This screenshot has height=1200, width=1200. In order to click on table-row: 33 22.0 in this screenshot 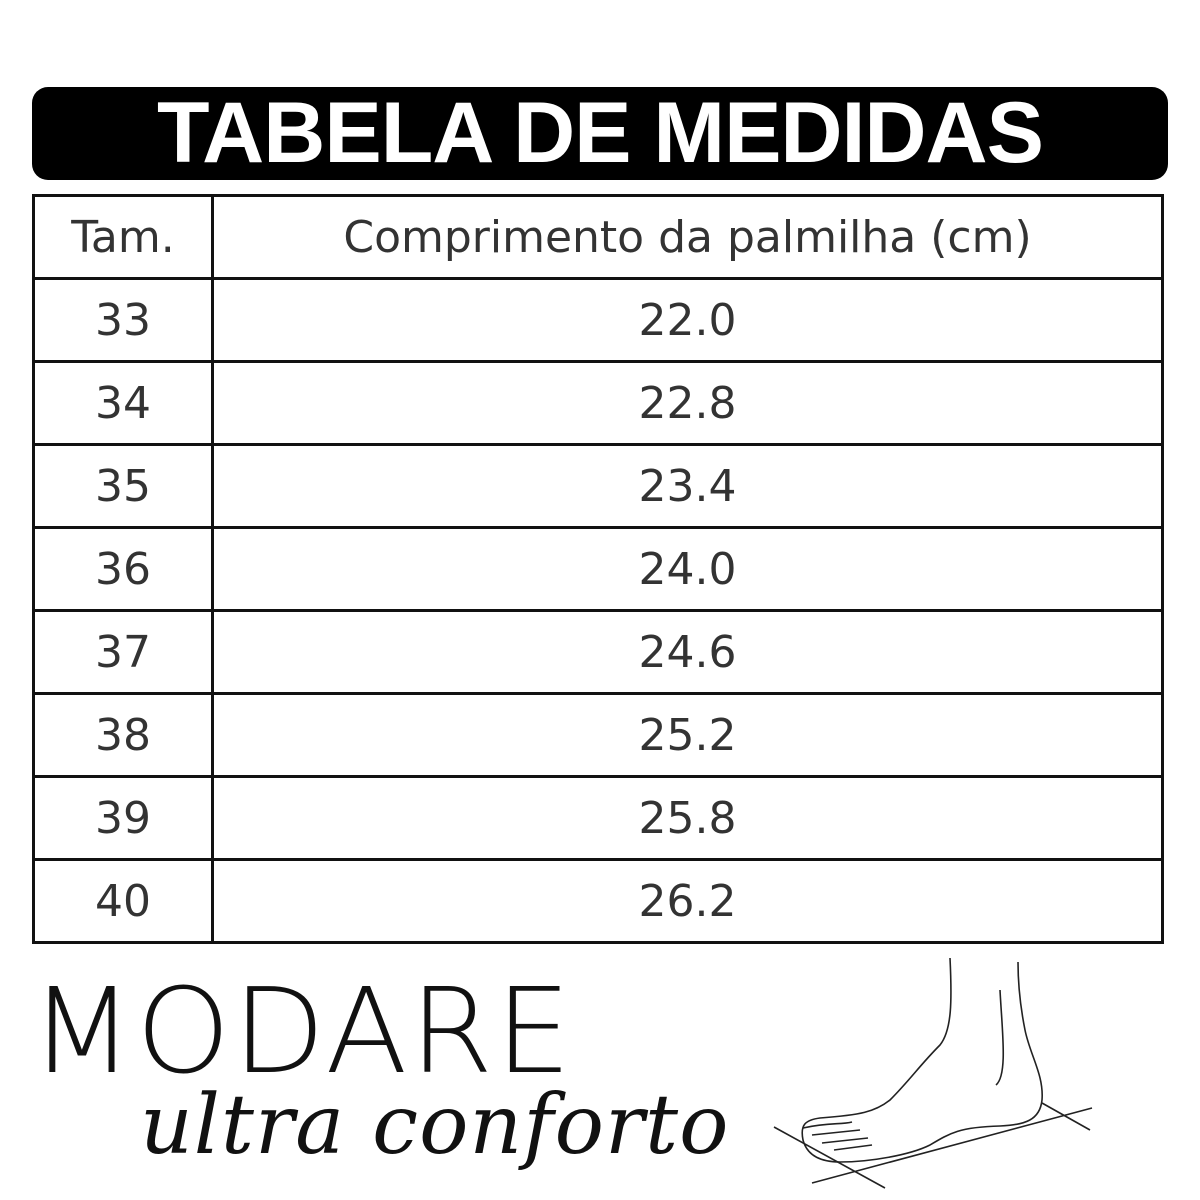, I will do `click(598, 320)`.